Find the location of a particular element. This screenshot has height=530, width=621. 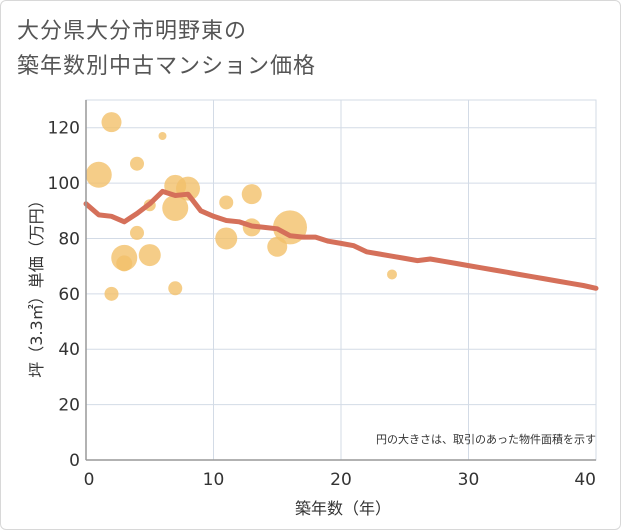

y-axis-title: 坪（3.3㎡）単価（万円） is located at coordinates (36, 284).